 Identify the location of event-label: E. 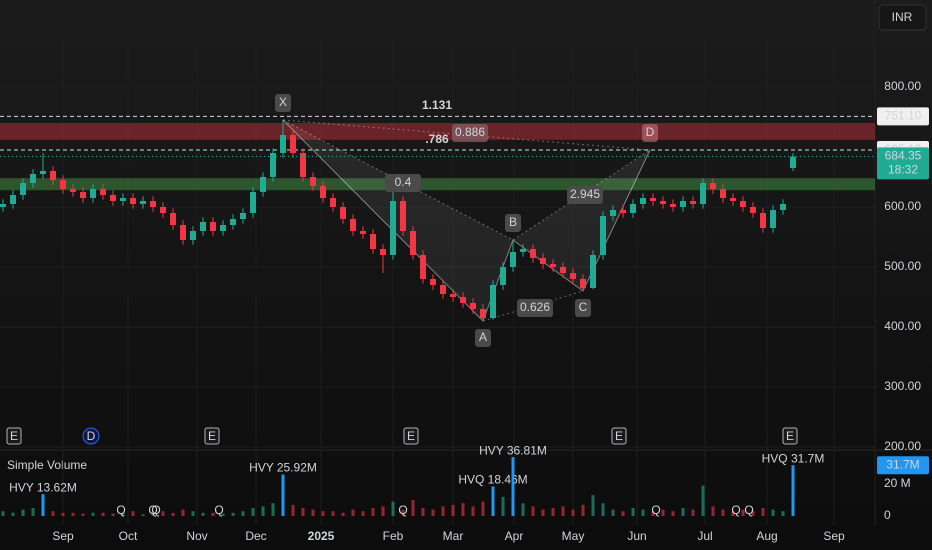
(411, 436).